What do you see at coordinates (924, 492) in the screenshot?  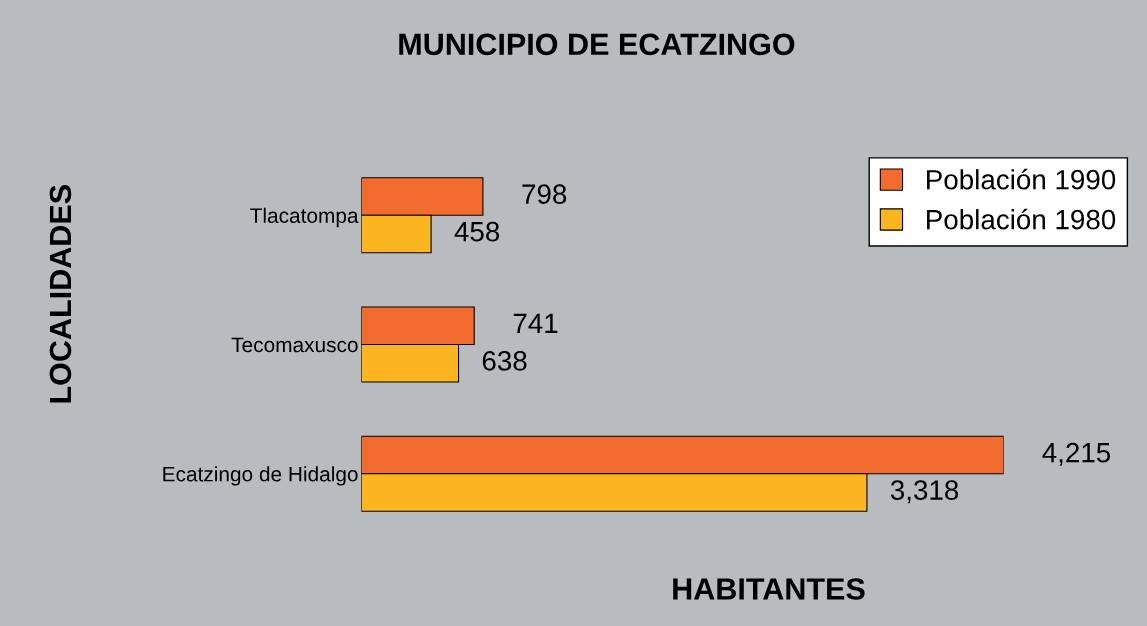 I see `data-label: 3,318` at bounding box center [924, 492].